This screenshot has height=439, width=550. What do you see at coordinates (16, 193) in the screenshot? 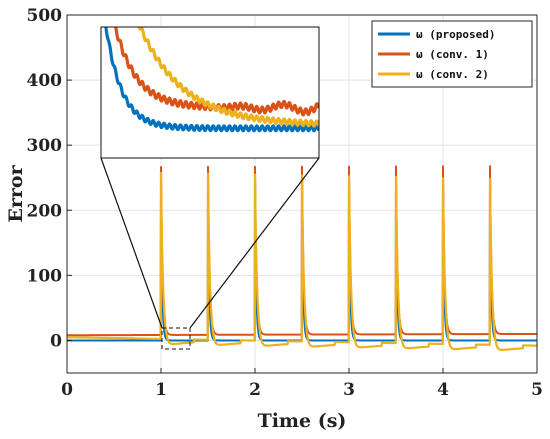
I see `y-axis-label: Error` at bounding box center [16, 193].